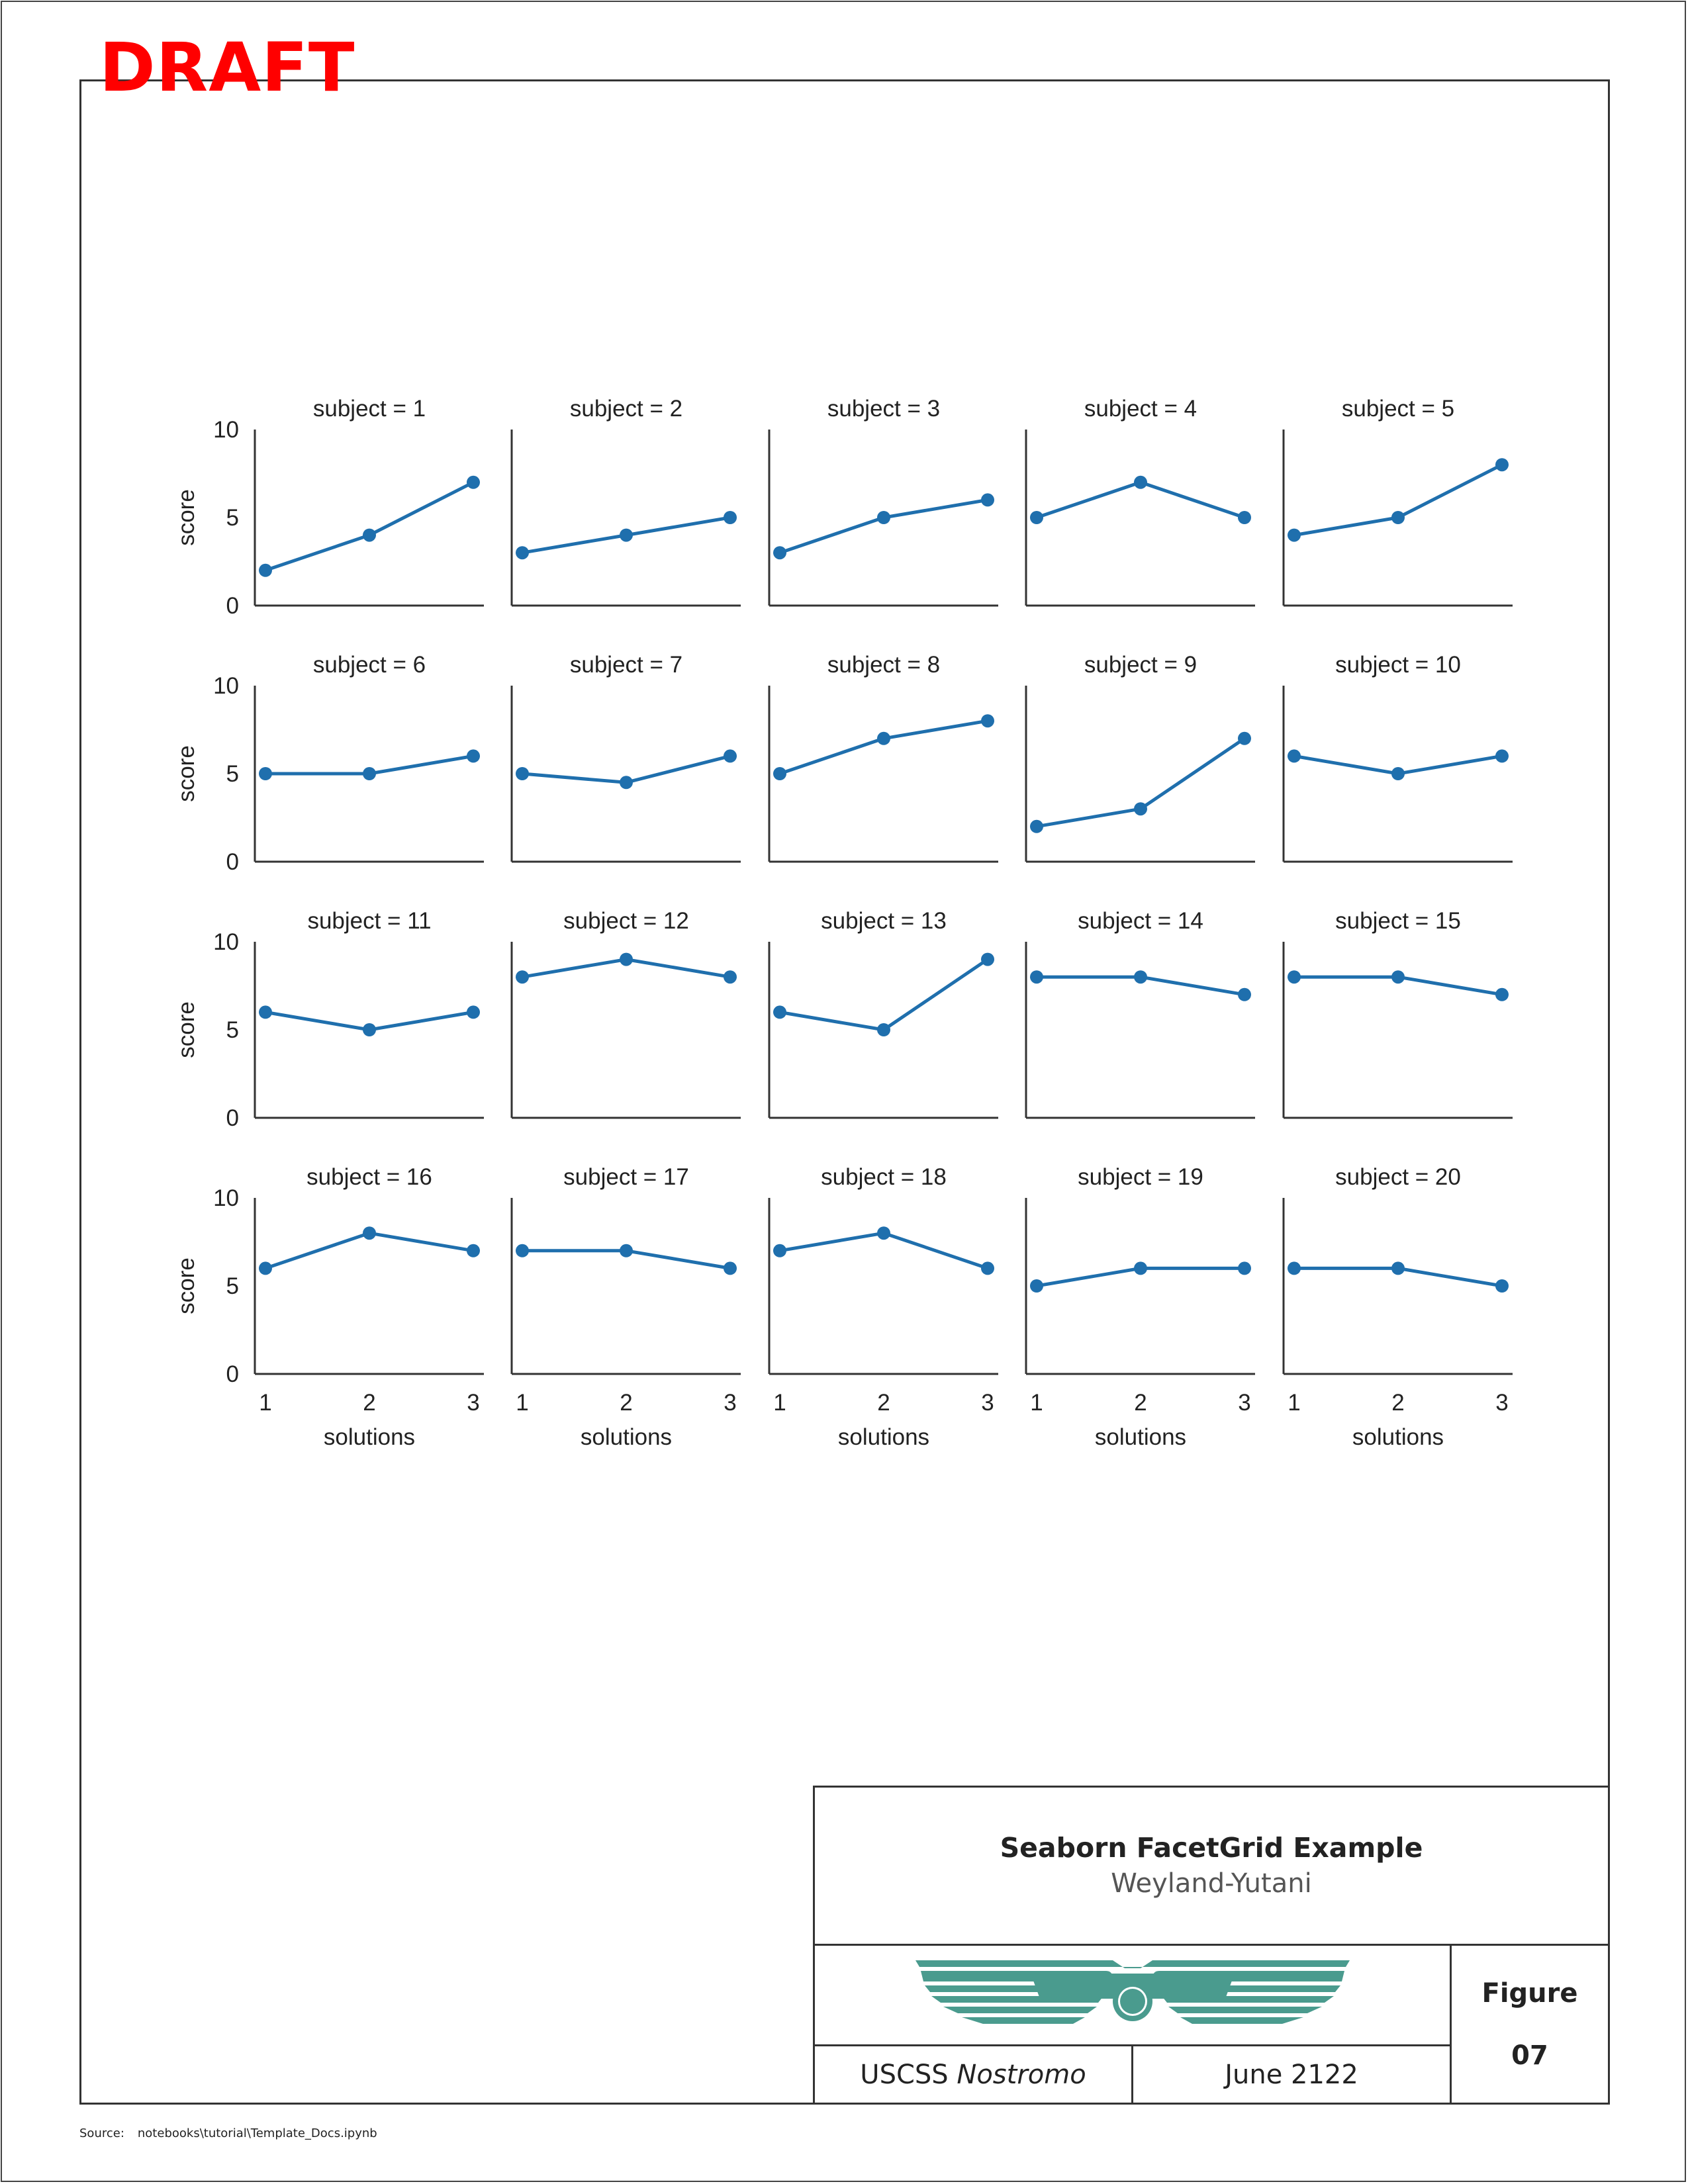 This screenshot has height=2184, width=1688. What do you see at coordinates (626, 921) in the screenshot?
I see `facet-title: subject = 12` at bounding box center [626, 921].